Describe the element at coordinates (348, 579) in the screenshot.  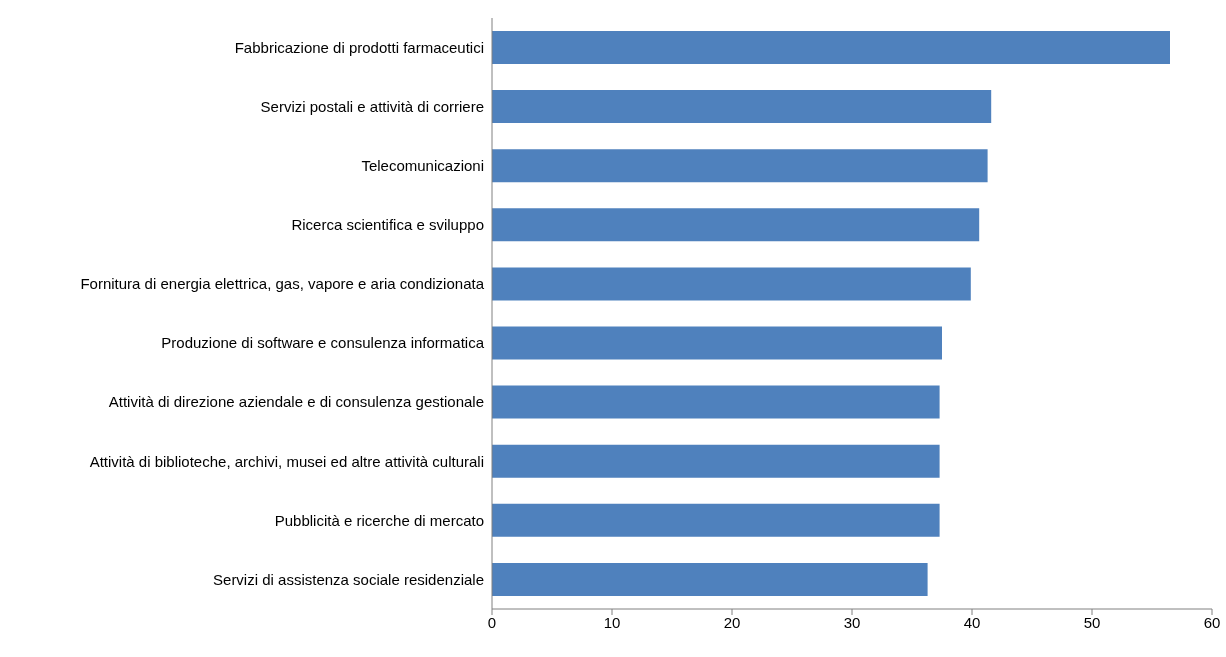
I see `y-tick-label: Servizi di assistenza sociale residenziale` at that location.